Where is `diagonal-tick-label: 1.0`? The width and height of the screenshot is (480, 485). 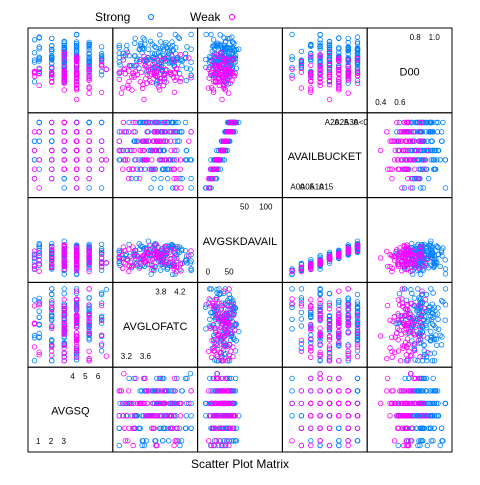
diagonal-tick-label: 1.0 is located at coordinates (435, 37).